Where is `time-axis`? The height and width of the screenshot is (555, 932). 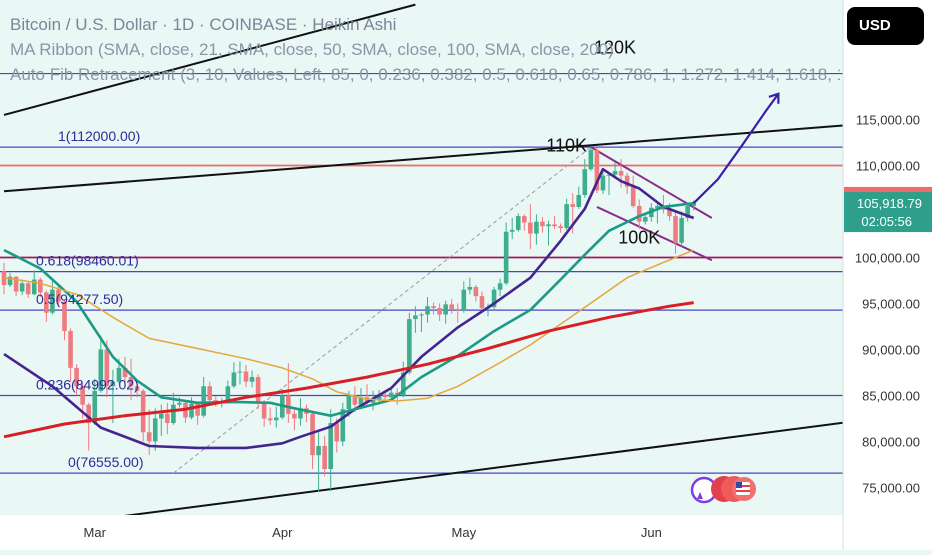 time-axis is located at coordinates (421, 532).